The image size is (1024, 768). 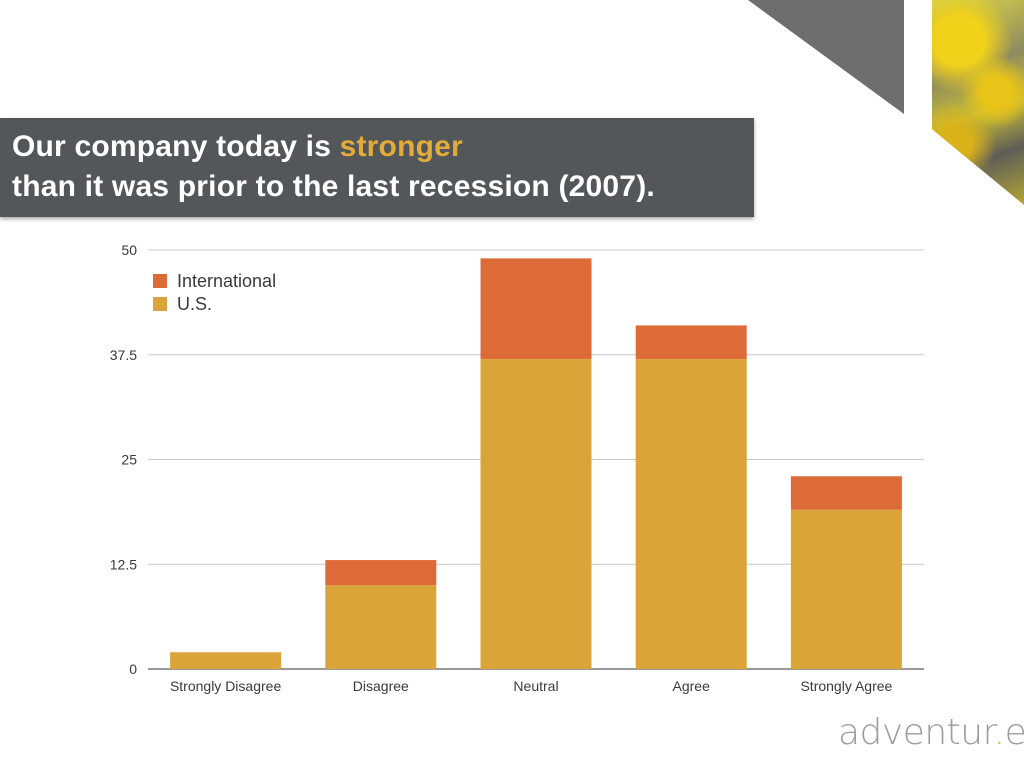 I want to click on slide-title-line-1: Our company today is stronger, so click(x=237, y=147).